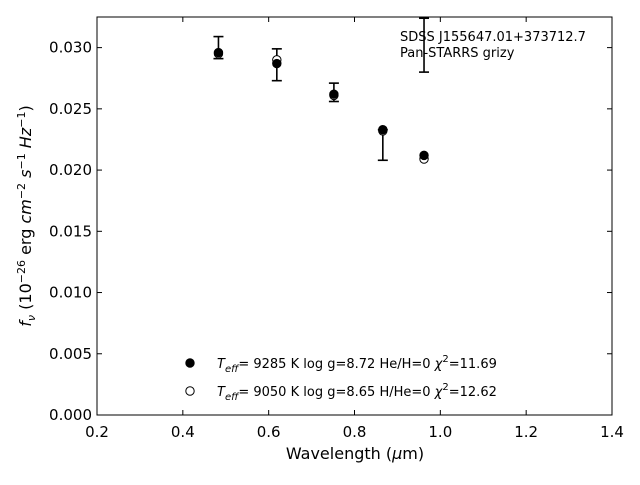 The width and height of the screenshot is (640, 485). Describe the element at coordinates (70, 354) in the screenshot. I see `y-tick-label: 0.005` at that location.